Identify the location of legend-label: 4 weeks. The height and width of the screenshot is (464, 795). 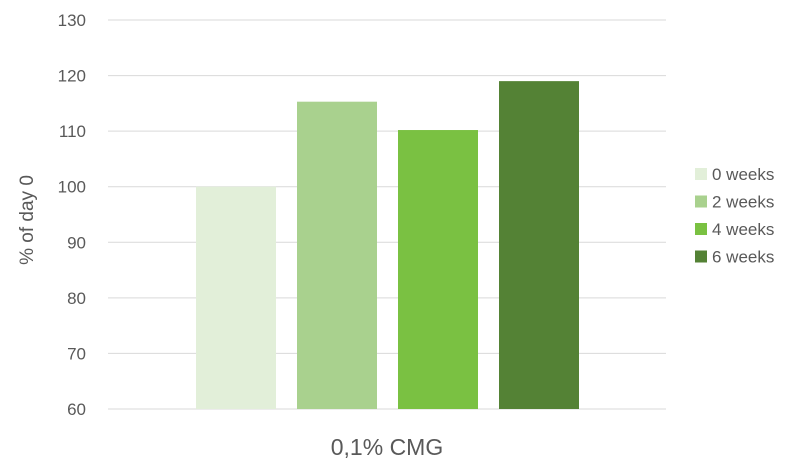
(743, 229).